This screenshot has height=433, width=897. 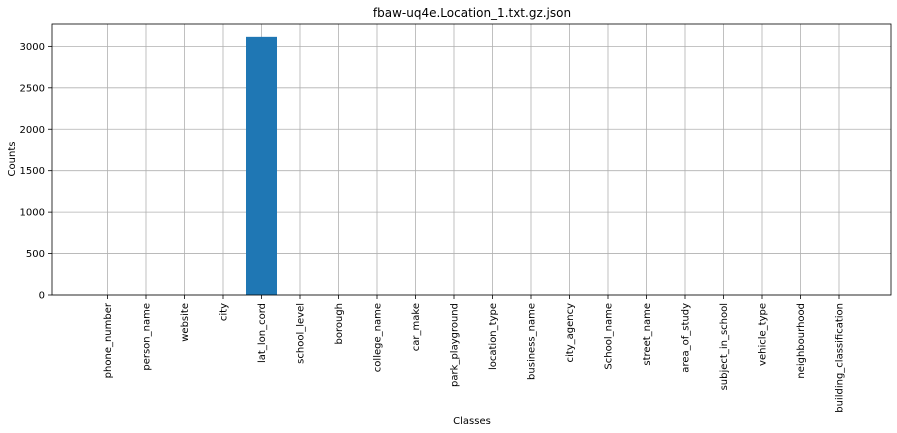 What do you see at coordinates (472, 13) in the screenshot?
I see `chart-title: fbaw-uq4e.Location_1.txt.gz.json` at bounding box center [472, 13].